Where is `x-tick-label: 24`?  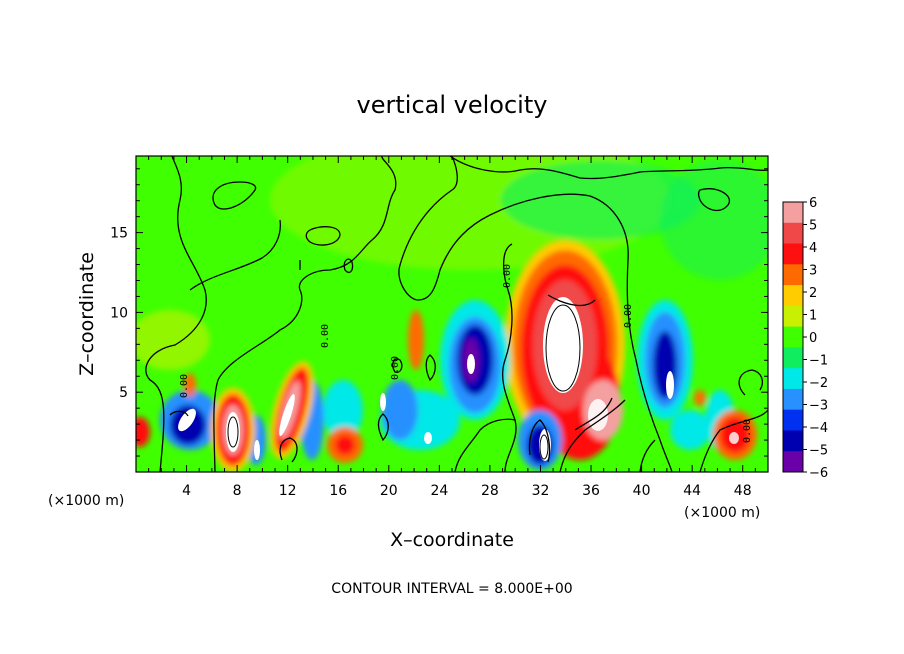 x-tick-label: 24 is located at coordinates (439, 491).